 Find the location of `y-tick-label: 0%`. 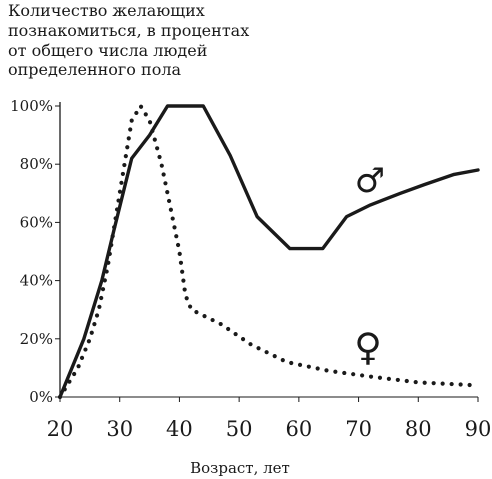

y-tick-label: 0% is located at coordinates (41, 397).